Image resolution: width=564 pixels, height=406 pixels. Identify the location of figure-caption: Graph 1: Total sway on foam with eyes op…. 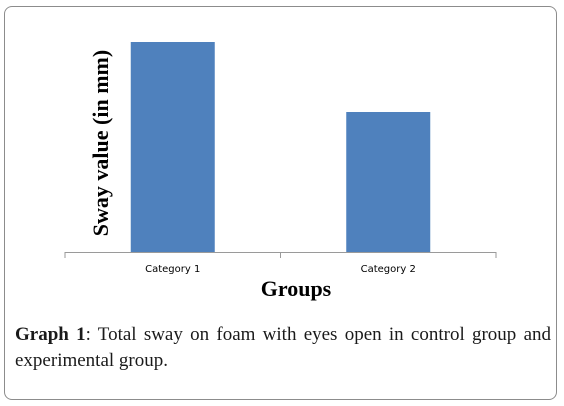
(283, 348).